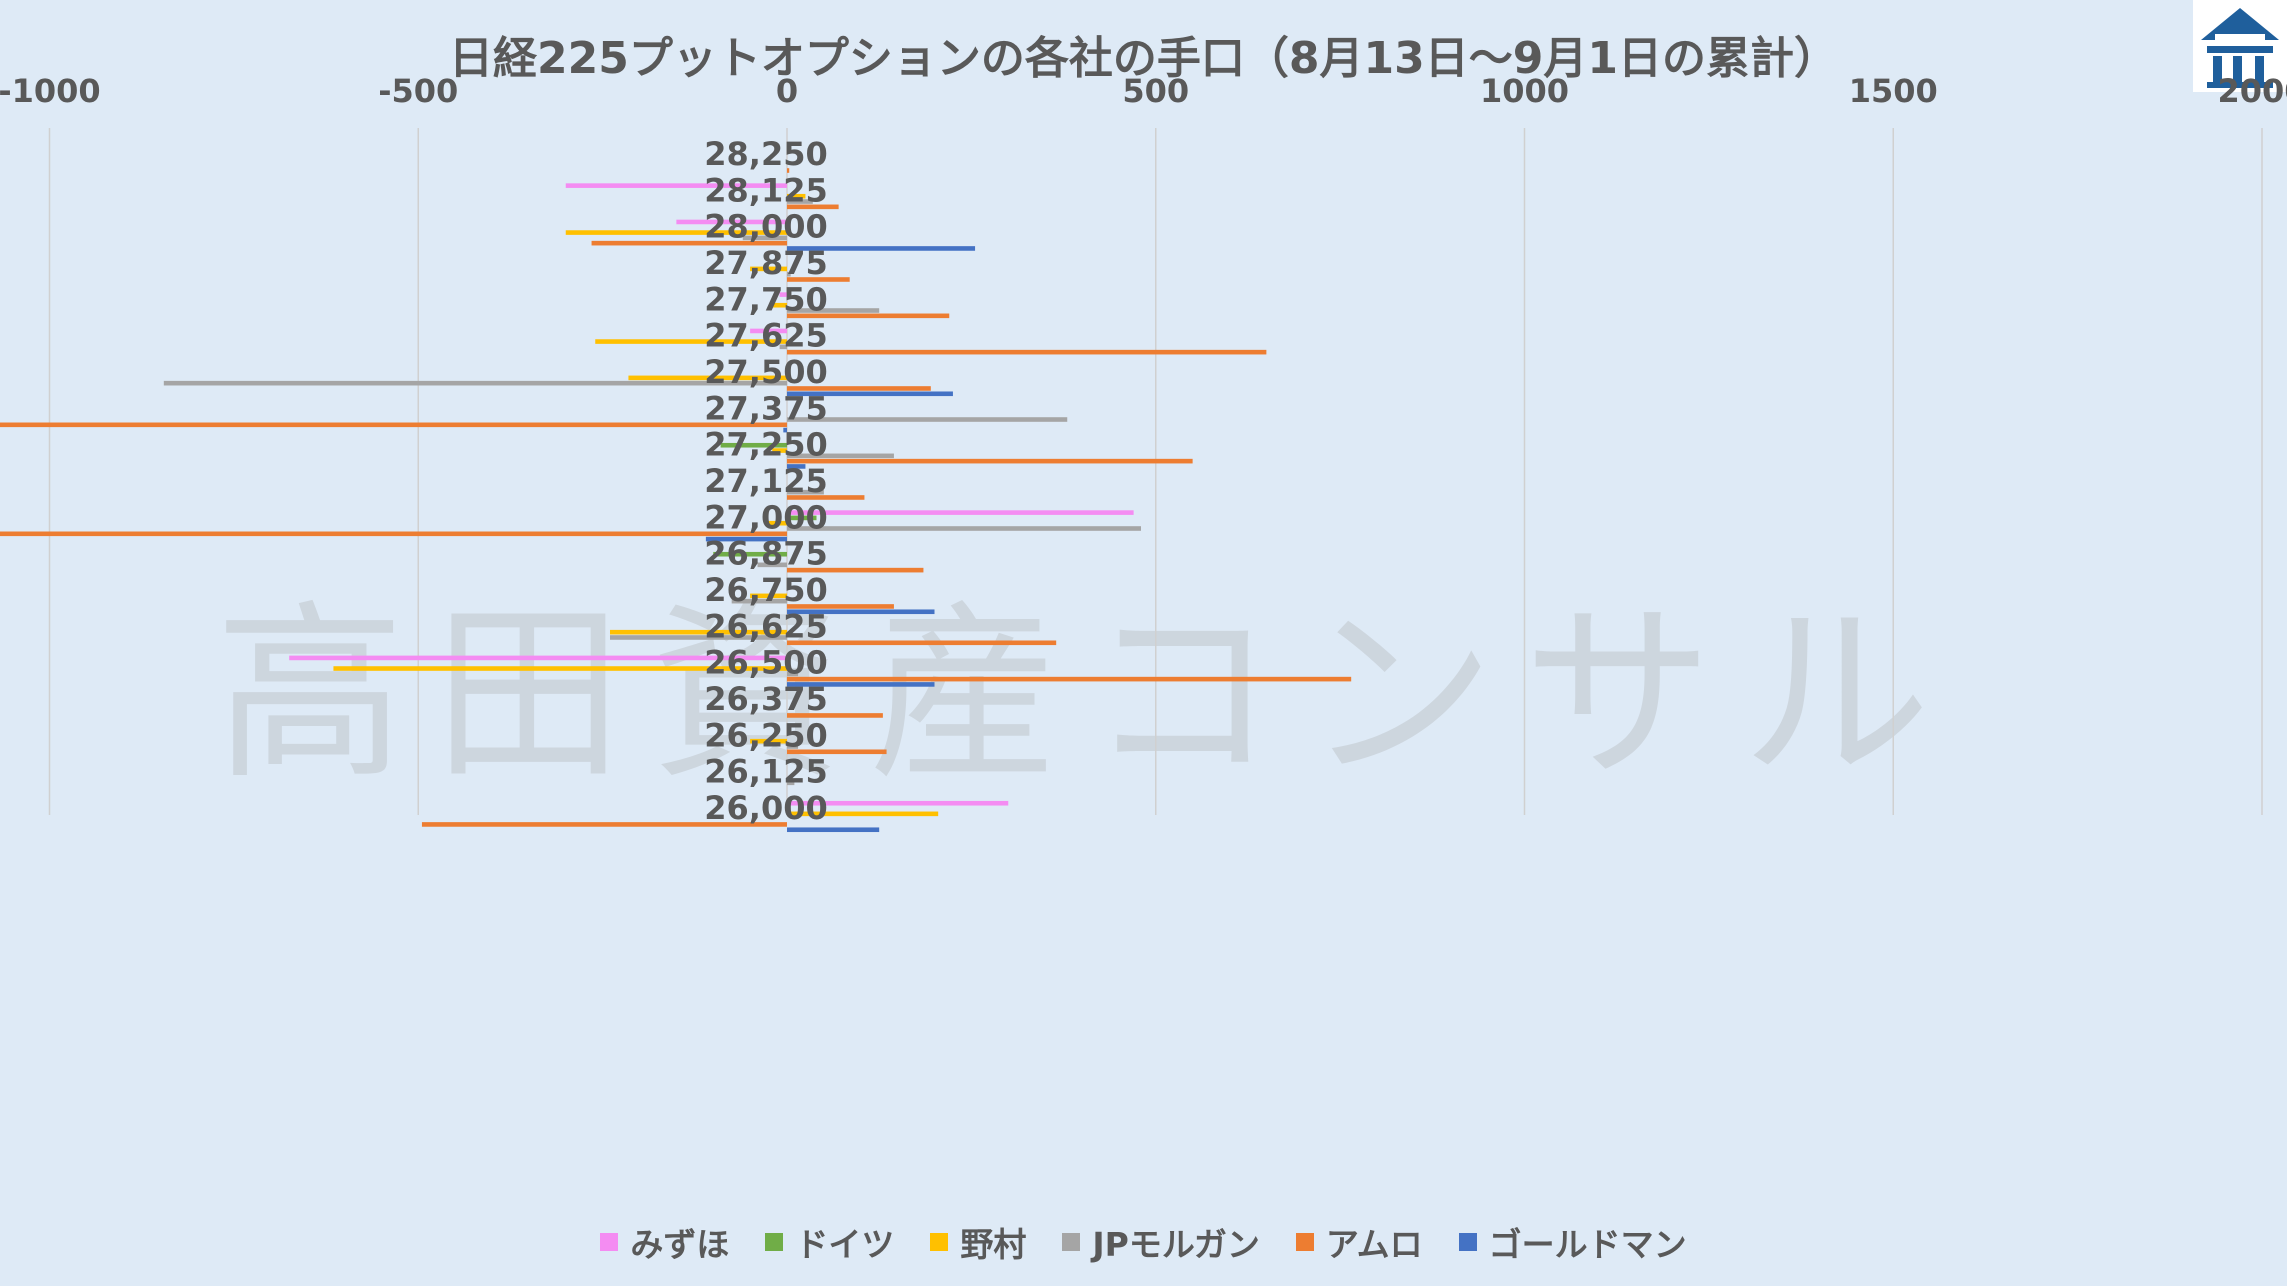 The width and height of the screenshot is (2287, 1286). I want to click on legend-item: JPモルガン, so click(1161, 1242).